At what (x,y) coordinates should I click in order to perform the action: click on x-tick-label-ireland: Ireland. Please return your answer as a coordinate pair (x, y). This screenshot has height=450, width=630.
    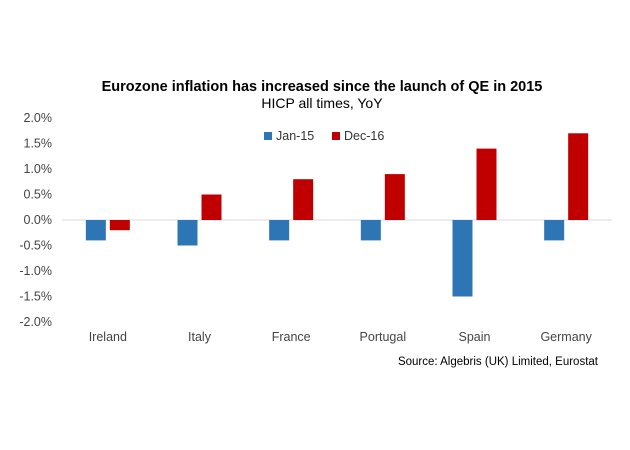
    Looking at the image, I should click on (108, 337).